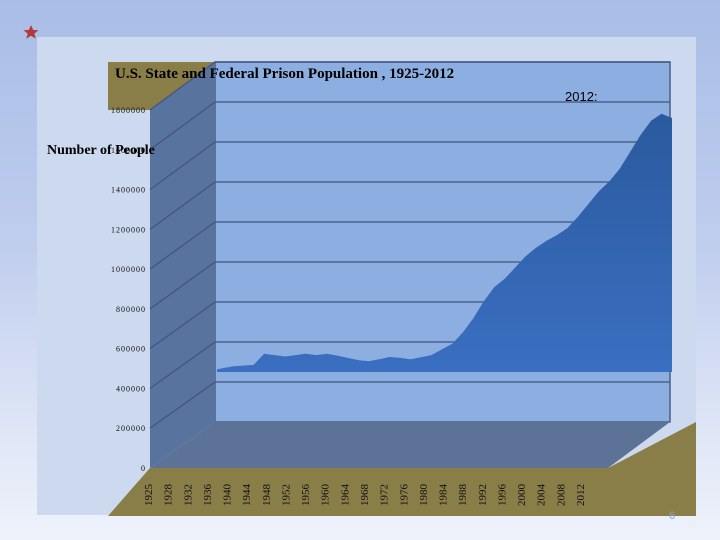 The image size is (720, 540). What do you see at coordinates (208, 495) in the screenshot?
I see `x-tick-label: 1936` at bounding box center [208, 495].